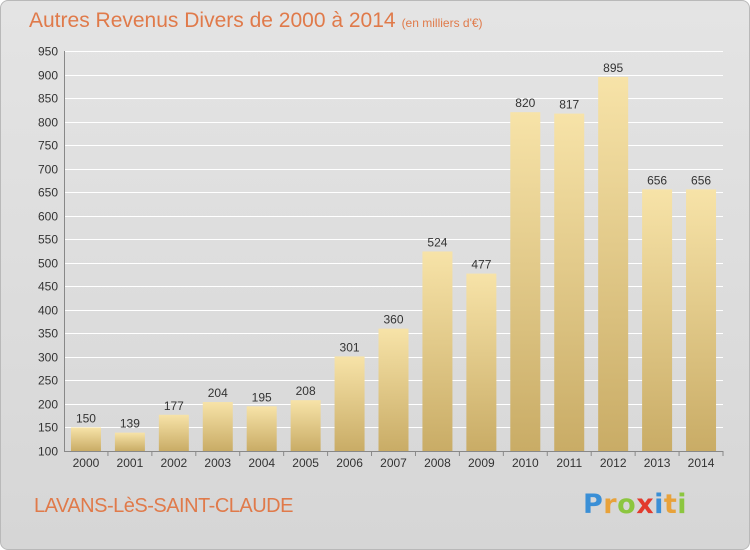  What do you see at coordinates (701, 463) in the screenshot?
I see `x-tick-label: 2014` at bounding box center [701, 463].